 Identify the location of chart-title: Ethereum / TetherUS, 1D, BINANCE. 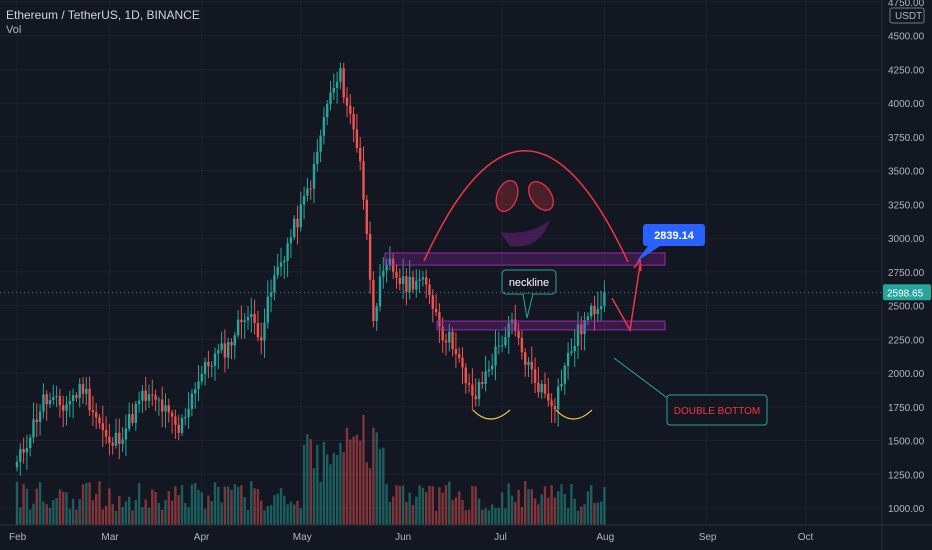
(103, 15).